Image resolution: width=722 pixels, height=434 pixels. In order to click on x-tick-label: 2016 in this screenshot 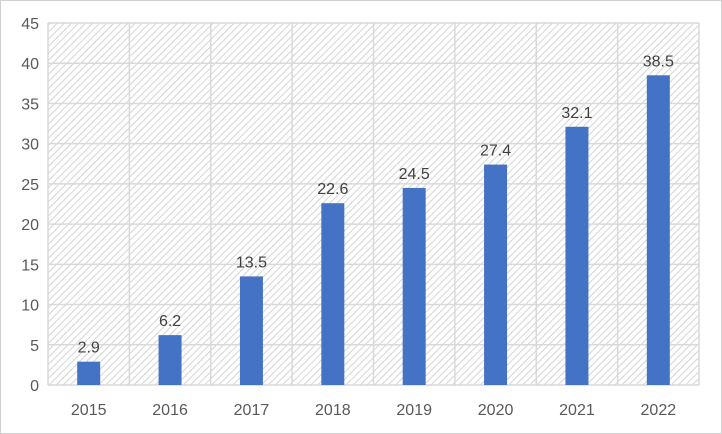, I will do `click(170, 410)`.